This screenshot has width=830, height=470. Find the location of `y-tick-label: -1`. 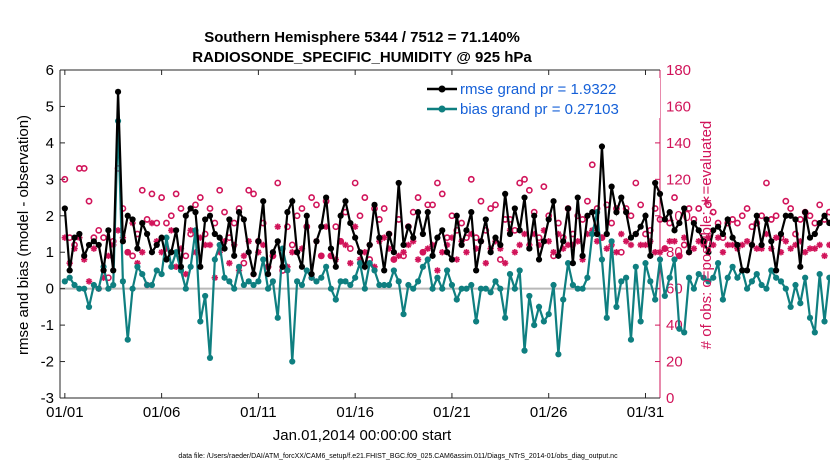

y-tick-label: -1 is located at coordinates (47, 325).